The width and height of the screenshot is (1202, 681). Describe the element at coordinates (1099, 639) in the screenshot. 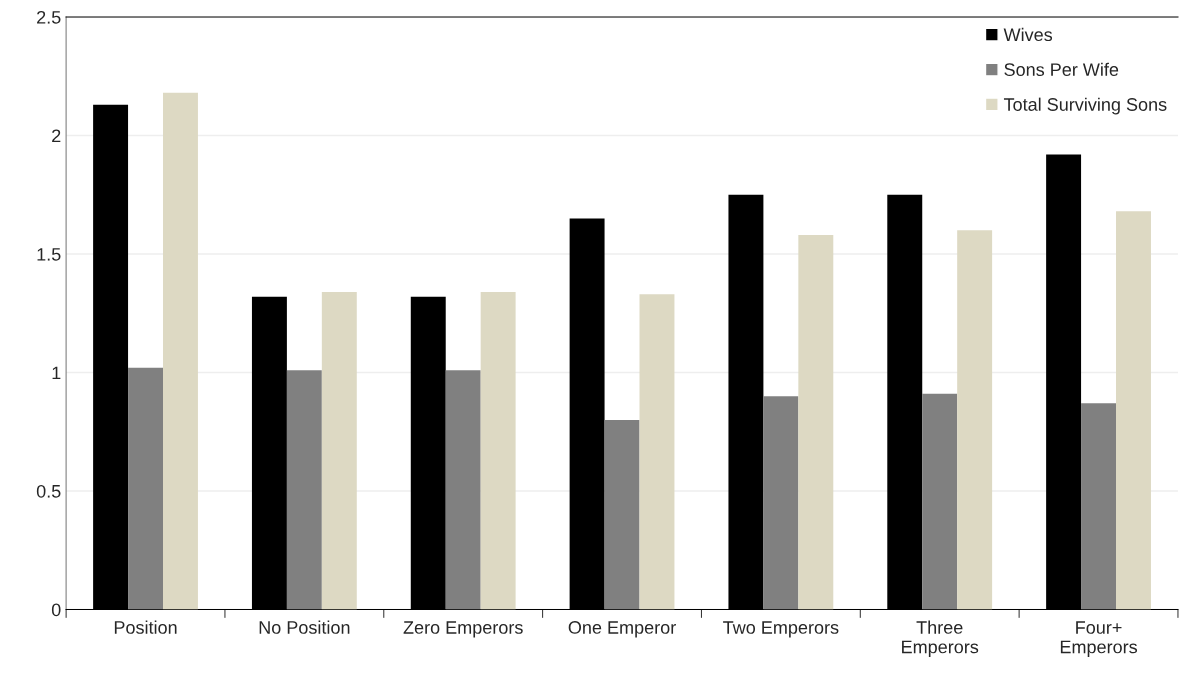

I see `x-tick-label: Four+ Emperors` at that location.